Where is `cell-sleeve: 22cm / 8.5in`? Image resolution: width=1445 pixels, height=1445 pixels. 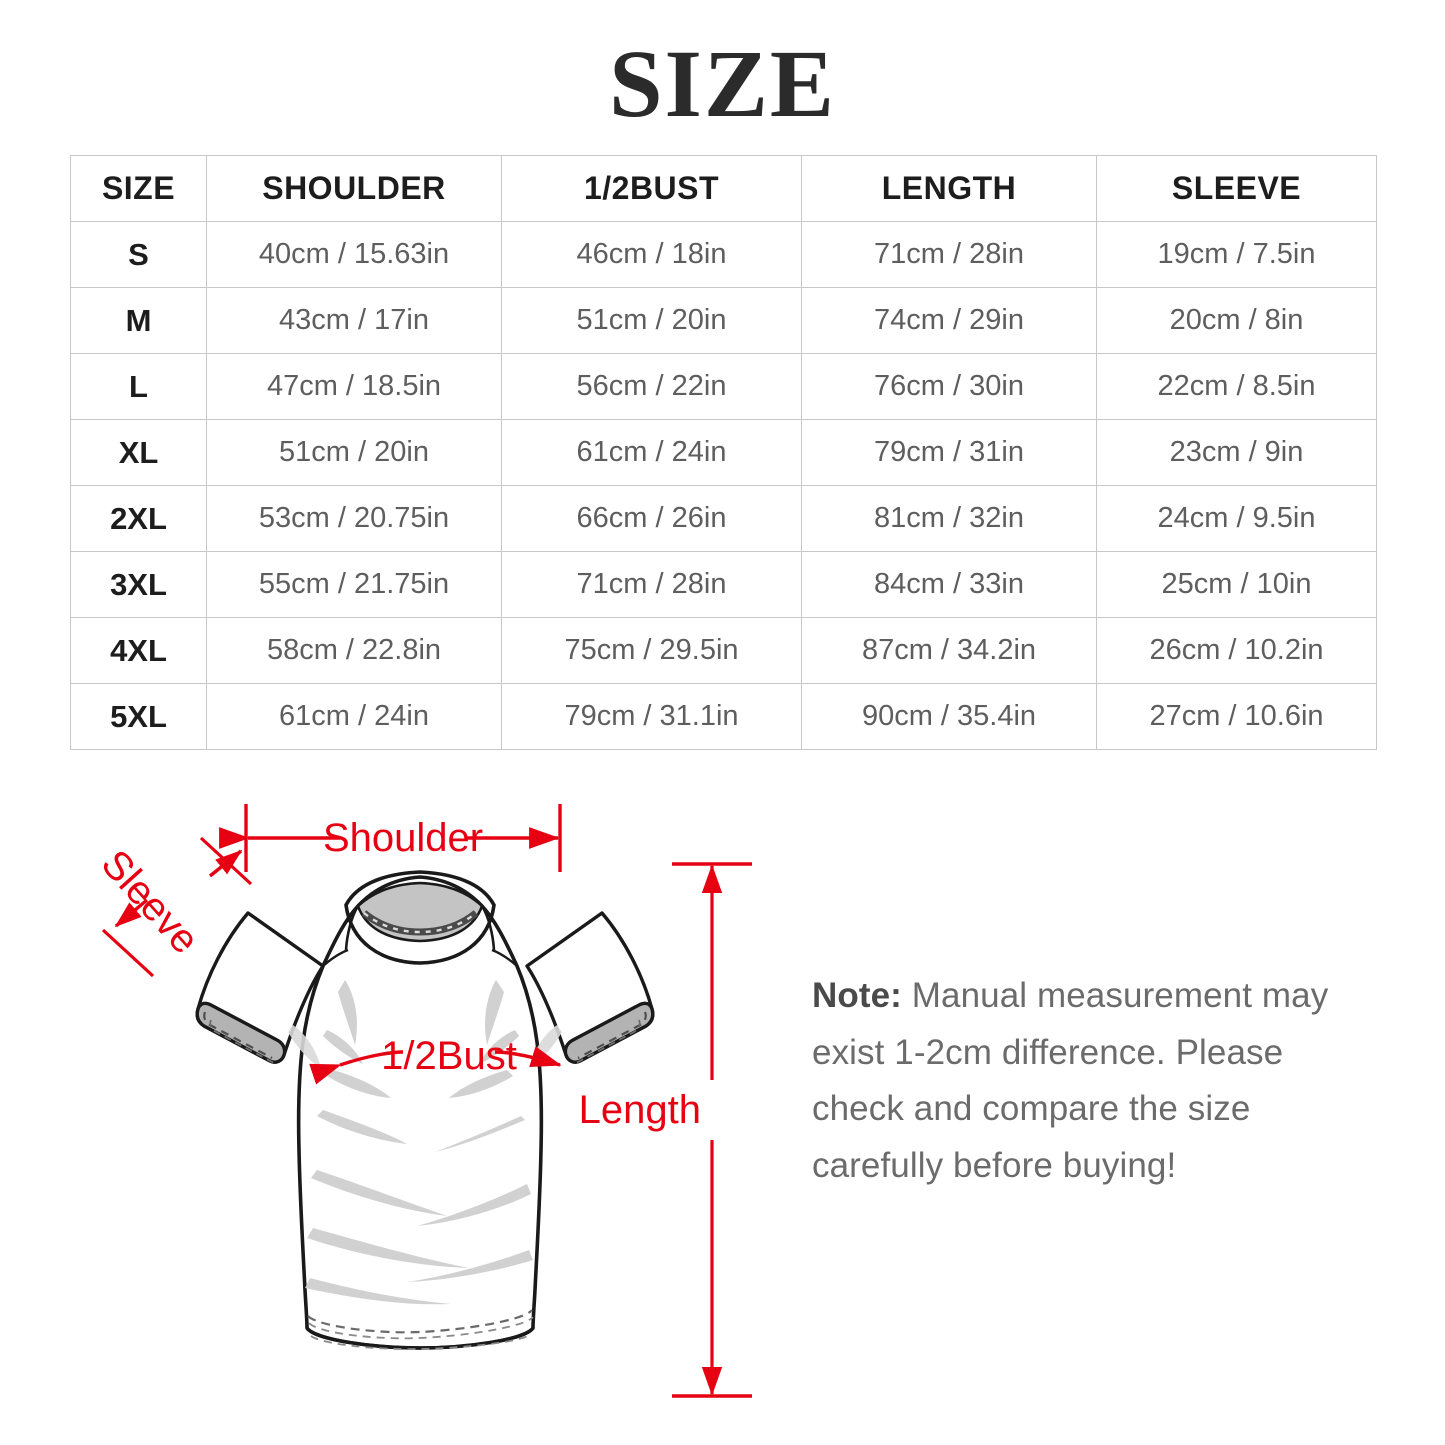 cell-sleeve: 22cm / 8.5in is located at coordinates (1236, 386).